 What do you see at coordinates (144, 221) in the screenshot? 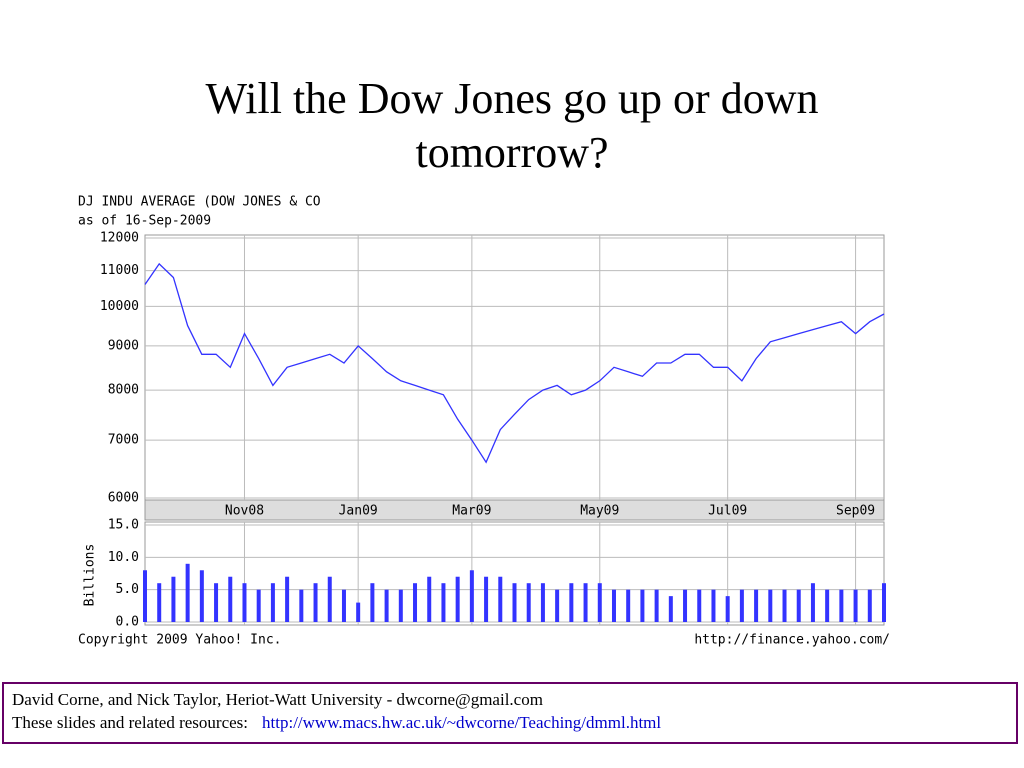
I see `chart-subtitle: as of 16-Sep-2009` at bounding box center [144, 221].